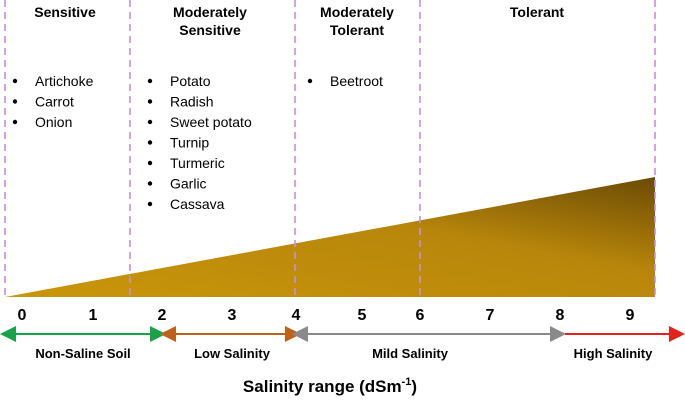 This screenshot has width=685, height=404. I want to click on axis-title-suffix: ), so click(414, 386).